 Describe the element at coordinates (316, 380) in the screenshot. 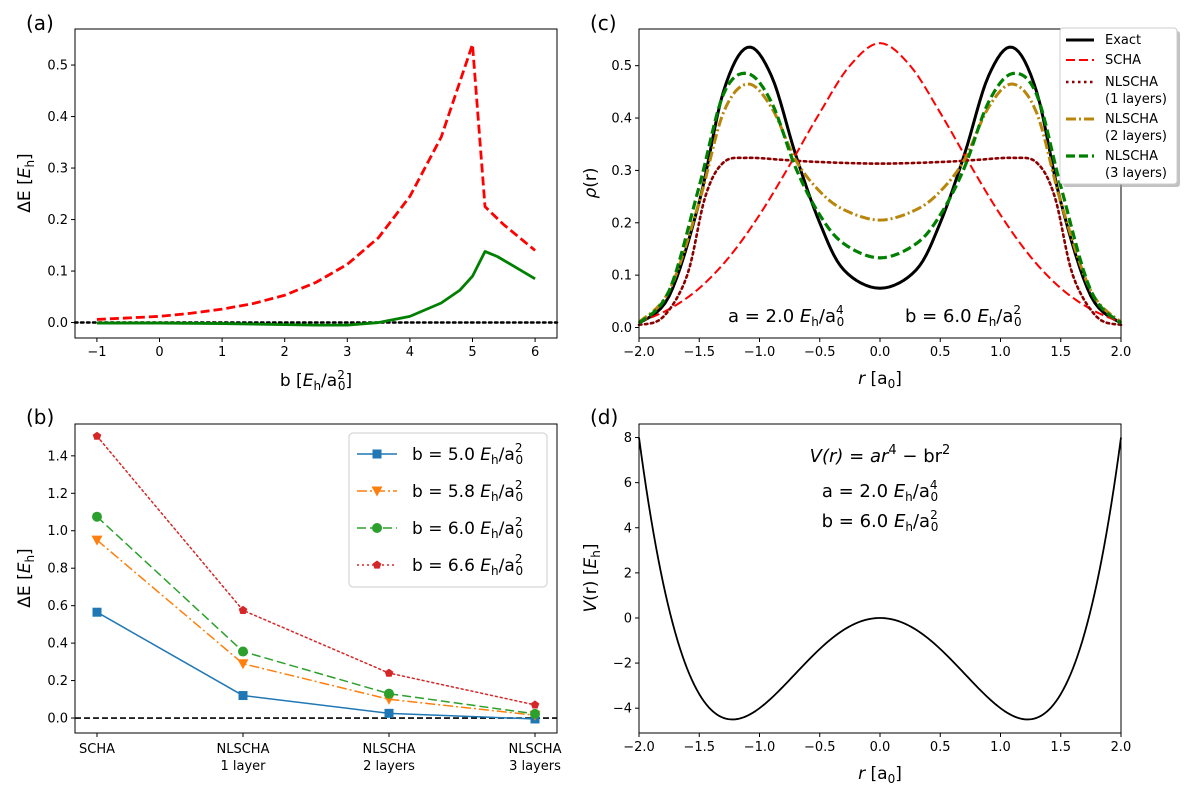

I see `x-axis-label-a: b [Eh/a2 0]` at that location.